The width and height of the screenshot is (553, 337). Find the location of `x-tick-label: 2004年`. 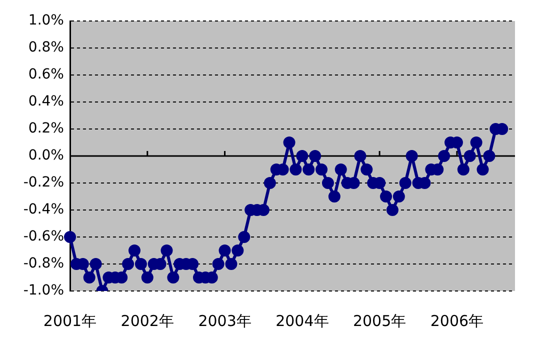

x-tick-label: 2004年 is located at coordinates (302, 321).